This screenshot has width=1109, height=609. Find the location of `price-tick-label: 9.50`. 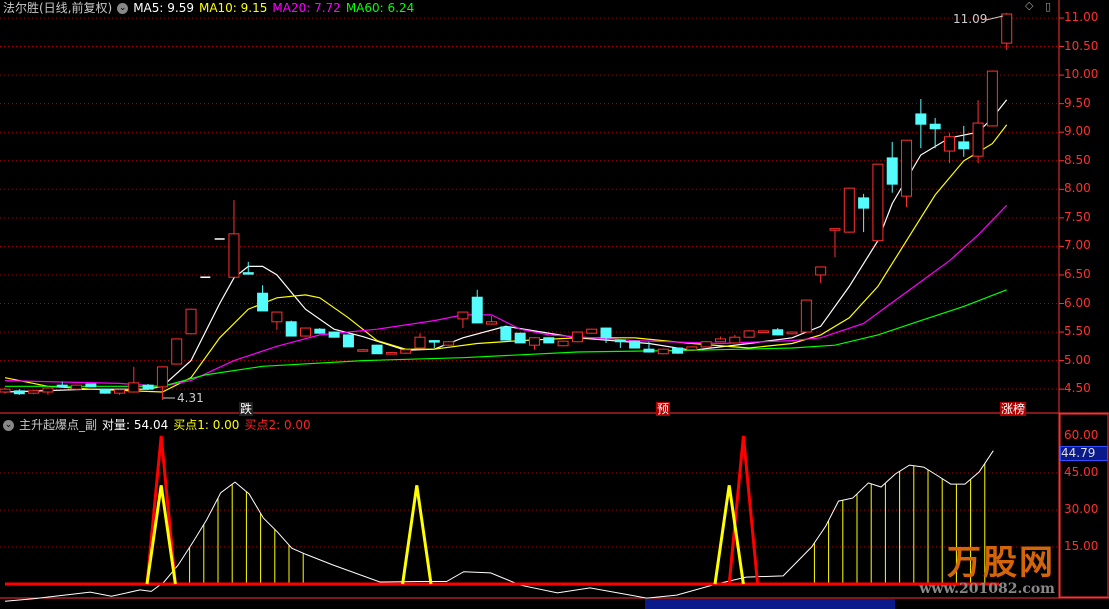

price-tick-label: 9.50 is located at coordinates (1077, 102).